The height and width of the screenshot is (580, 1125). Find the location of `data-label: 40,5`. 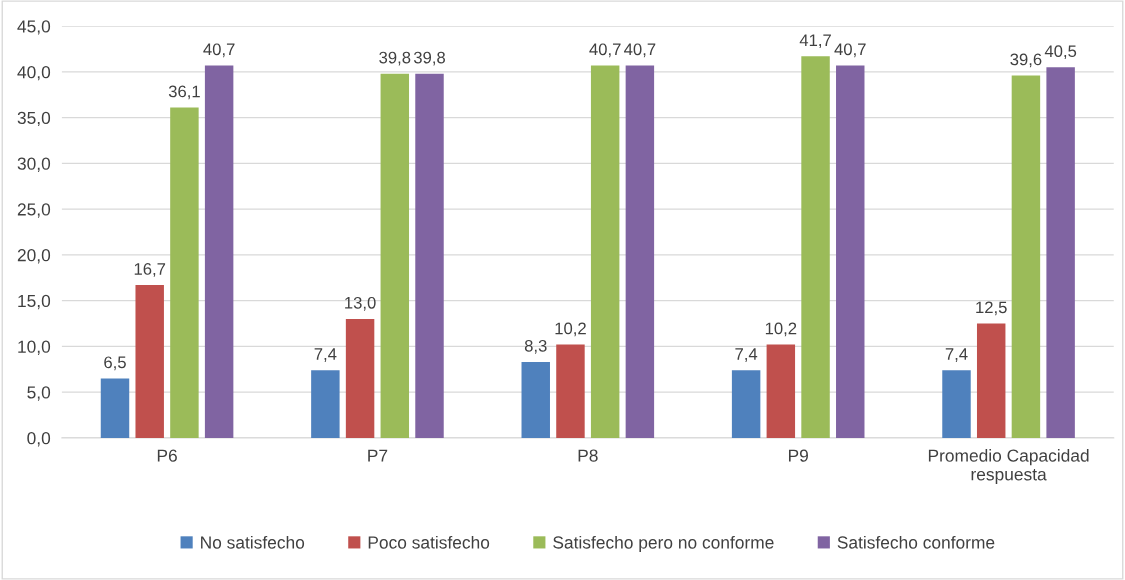

data-label: 40,5 is located at coordinates (1060, 52).